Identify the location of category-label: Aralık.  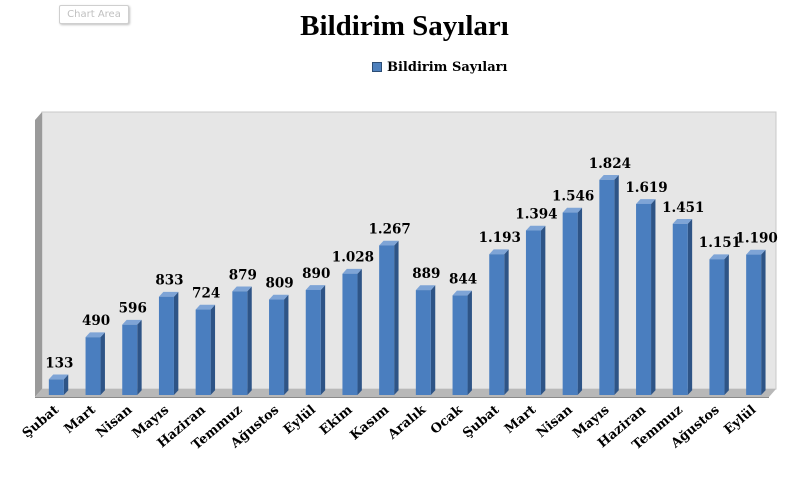
(407, 422).